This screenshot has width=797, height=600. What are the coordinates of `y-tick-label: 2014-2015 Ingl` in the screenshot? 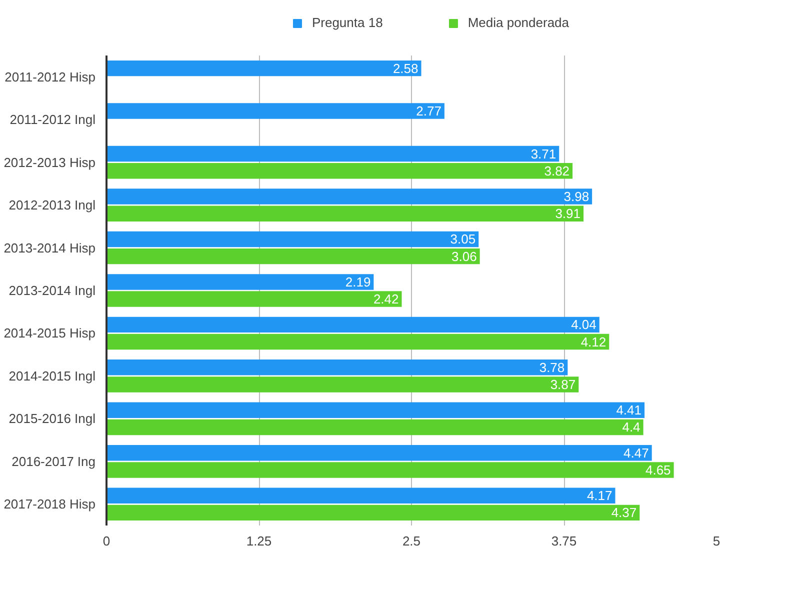 It's located at (52, 376).